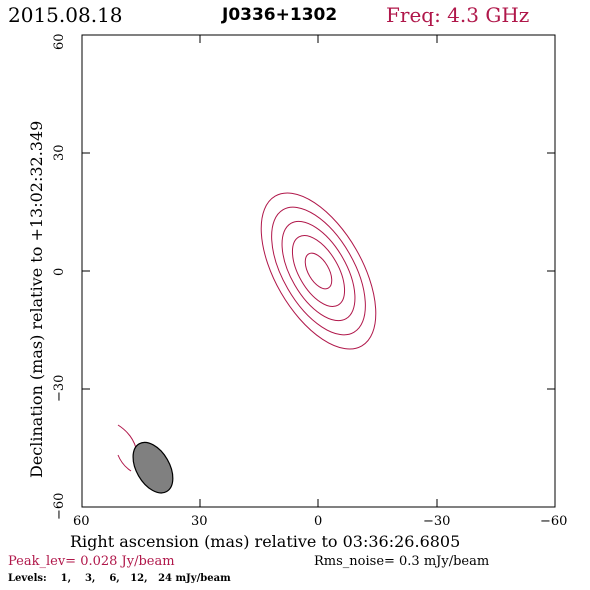  Describe the element at coordinates (119, 578) in the screenshot. I see `contour-levels-legend: Levels: 1, 3, 6, 12, 24 mJy/beam` at that location.